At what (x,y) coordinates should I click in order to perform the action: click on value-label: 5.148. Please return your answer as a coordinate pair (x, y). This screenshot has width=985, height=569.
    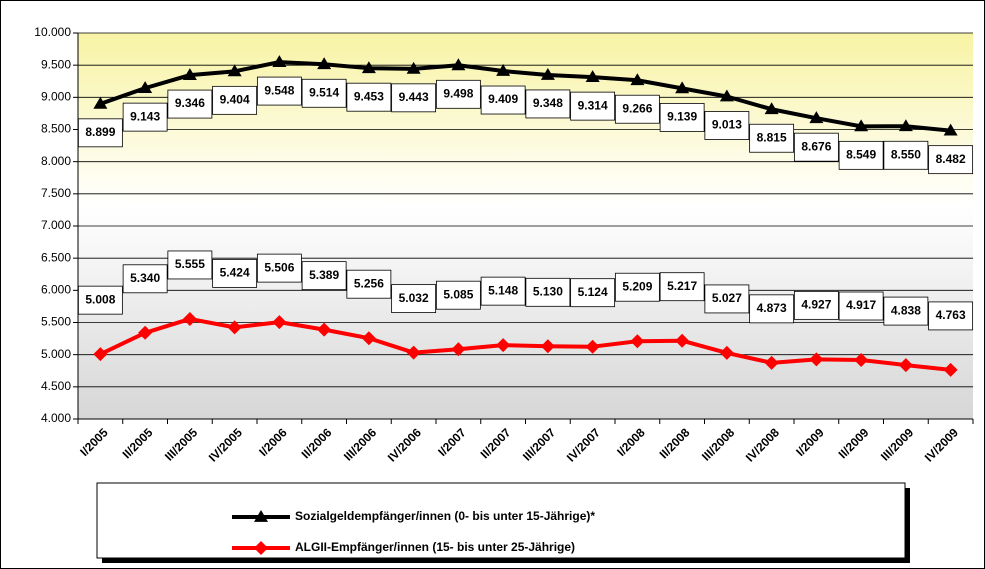
    Looking at the image, I should click on (503, 290).